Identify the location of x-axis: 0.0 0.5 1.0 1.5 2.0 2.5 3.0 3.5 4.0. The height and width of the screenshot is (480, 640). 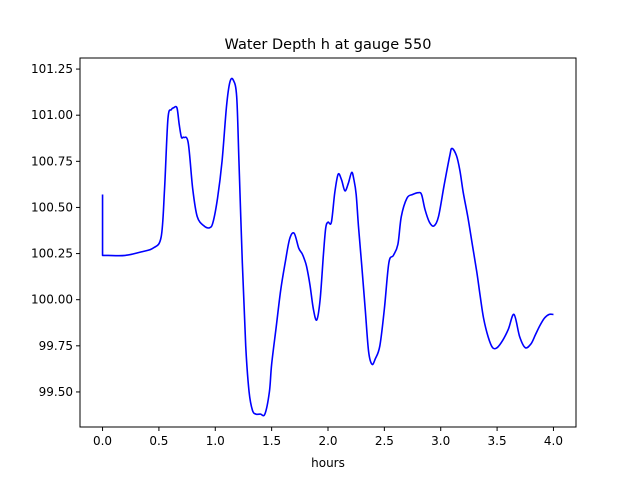
(328, 437).